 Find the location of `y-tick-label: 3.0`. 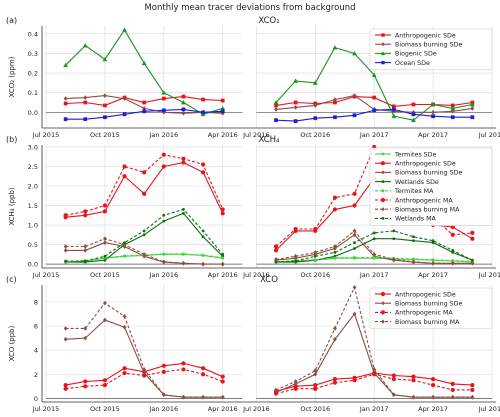

y-tick-label: 3.0 is located at coordinates (33, 147).